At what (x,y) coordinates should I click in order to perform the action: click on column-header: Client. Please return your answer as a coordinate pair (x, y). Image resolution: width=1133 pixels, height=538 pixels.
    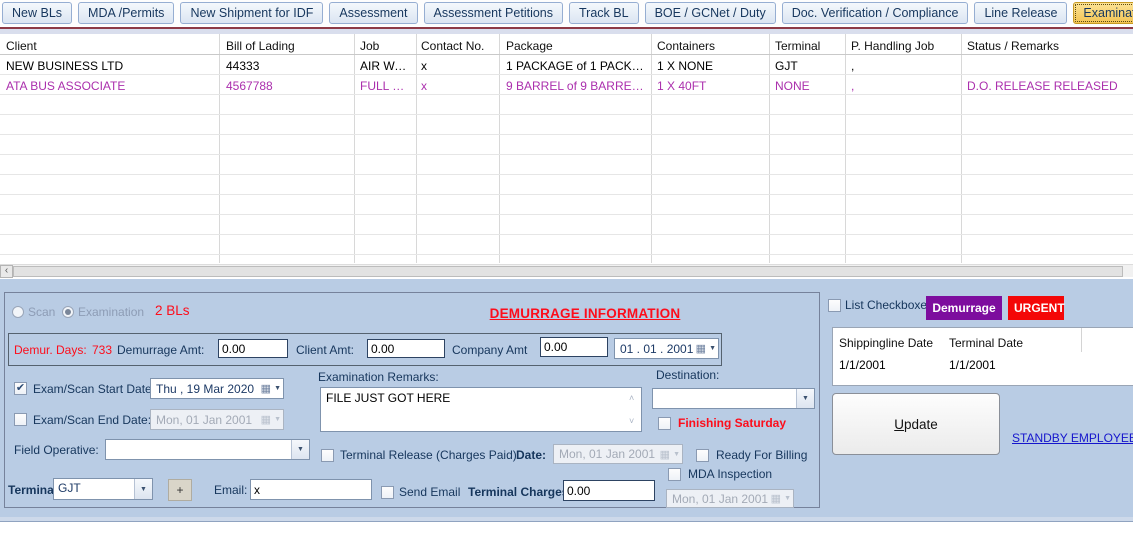
    Looking at the image, I should click on (21, 46).